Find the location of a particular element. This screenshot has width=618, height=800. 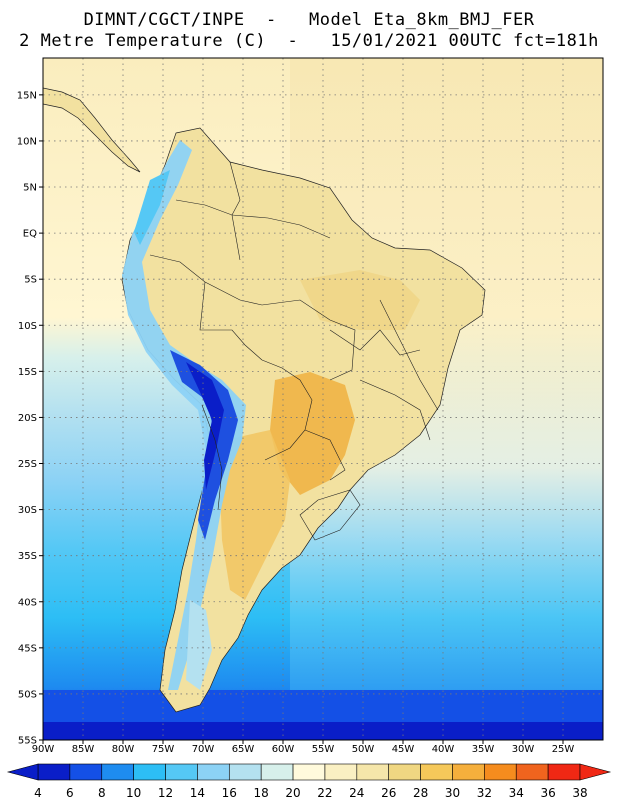

colorbar-label: 6 is located at coordinates (70, 793).